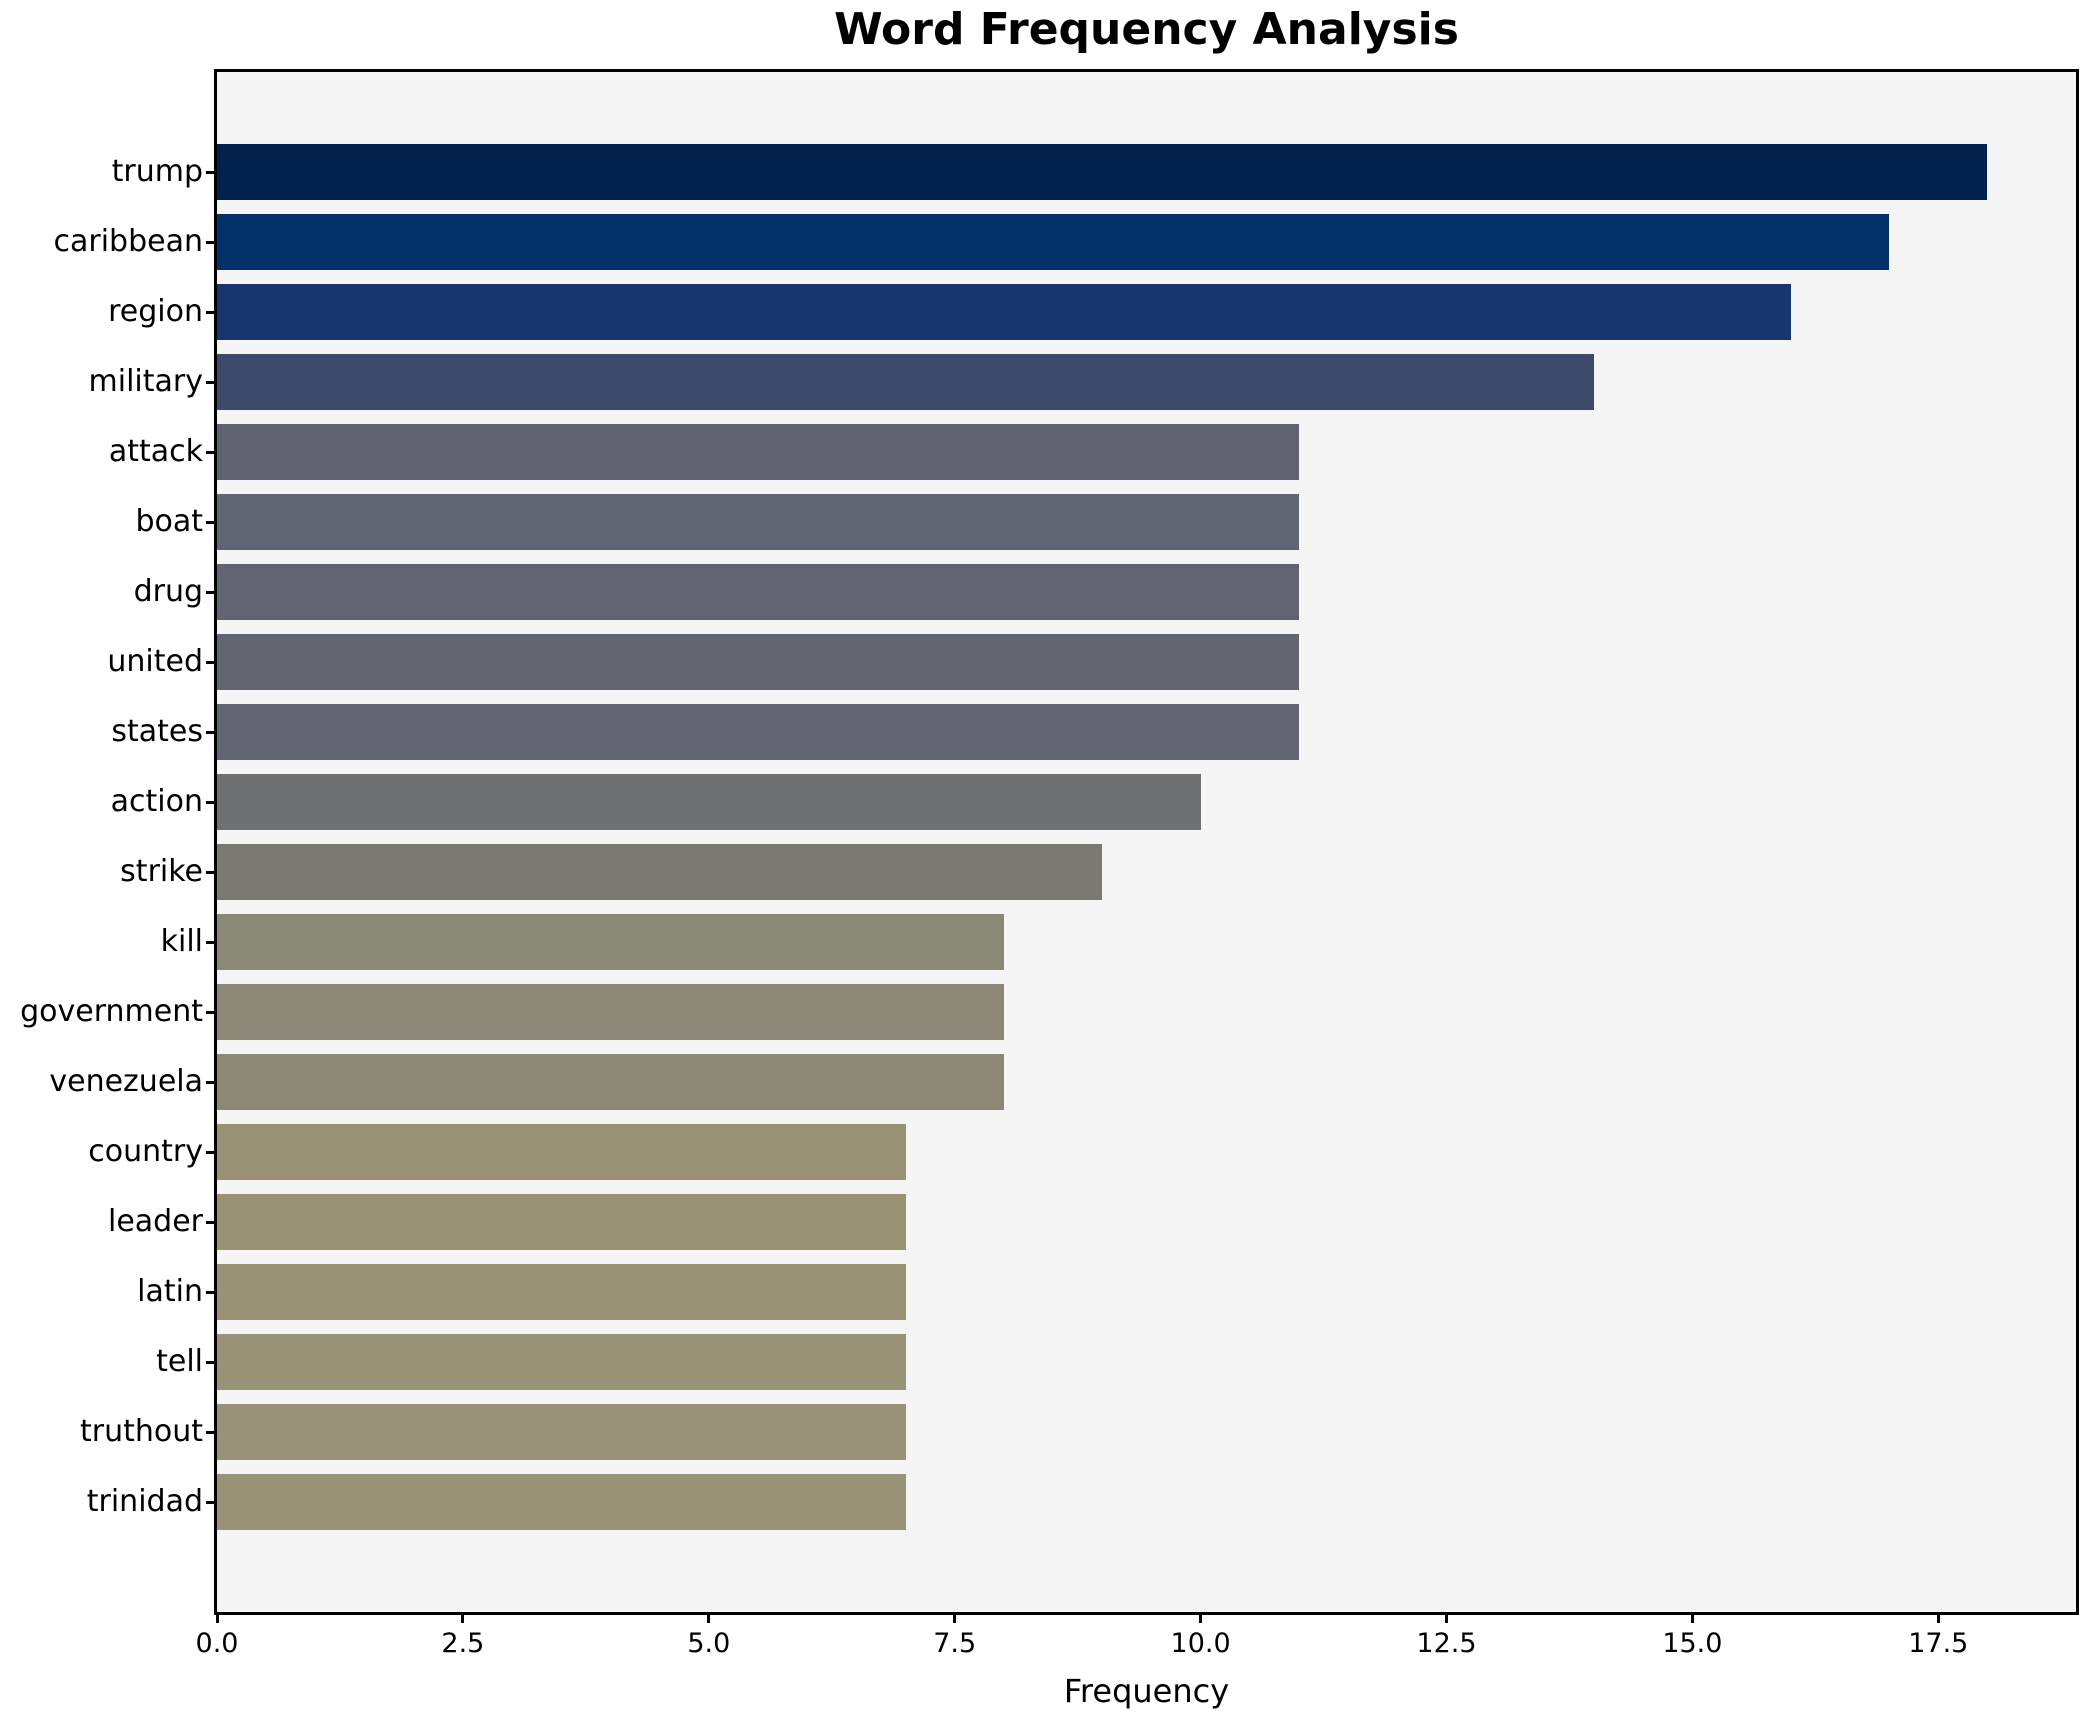 The height and width of the screenshot is (1722, 2095). What do you see at coordinates (610, 1012) in the screenshot?
I see `bar-government` at bounding box center [610, 1012].